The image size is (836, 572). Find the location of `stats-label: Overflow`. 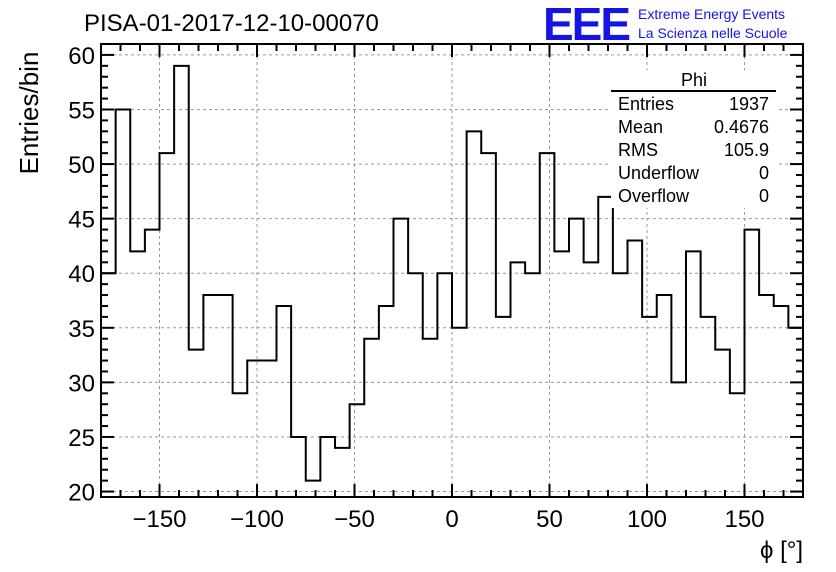

stats-label: Overflow is located at coordinates (654, 196).